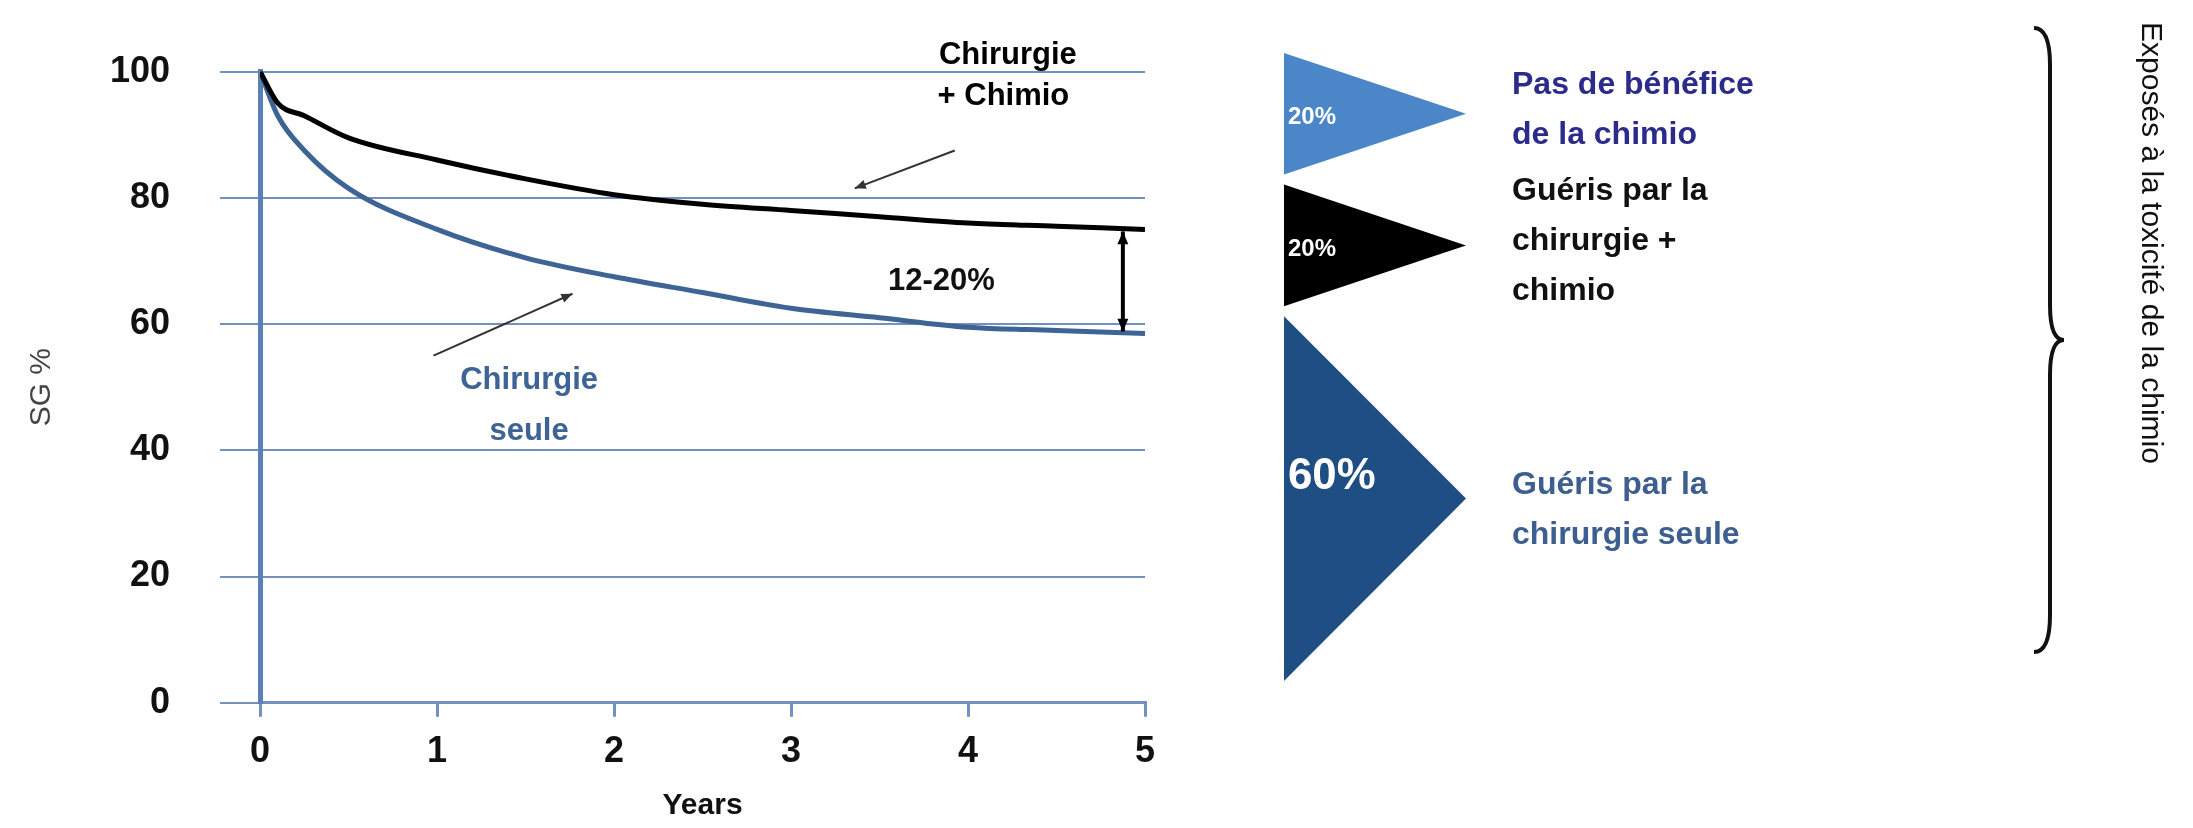  Describe the element at coordinates (1626, 508) in the screenshot. I see `category-label: Guéris par la chirurgie seule` at that location.